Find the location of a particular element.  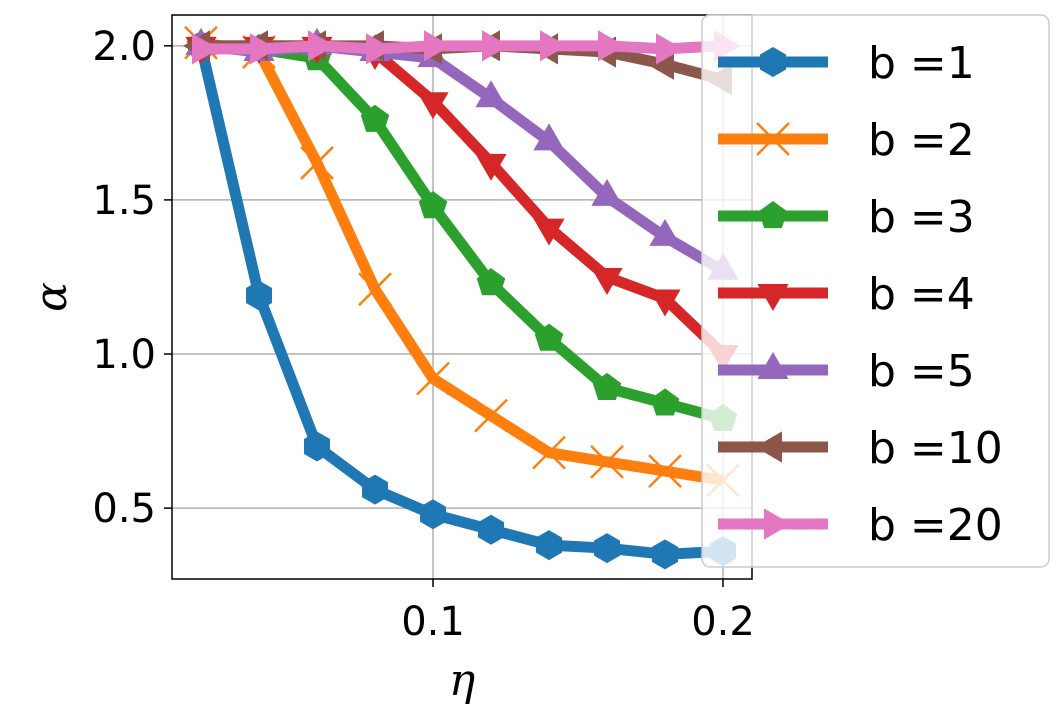

y-axis-label: α is located at coordinates (51, 297).